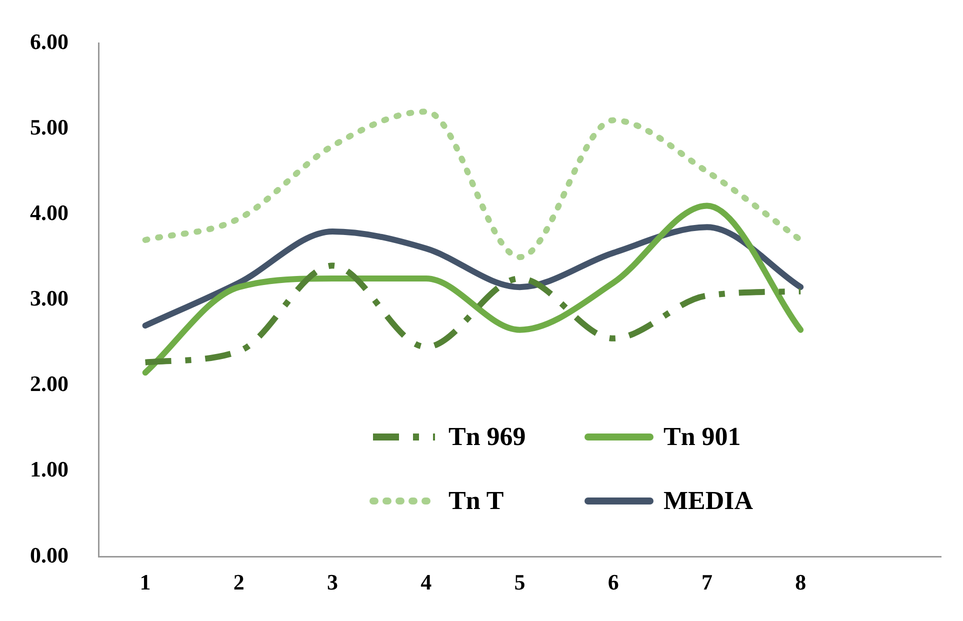 Image resolution: width=963 pixels, height=621 pixels. What do you see at coordinates (520, 581) in the screenshot?
I see `x-tick-label: 5` at bounding box center [520, 581].